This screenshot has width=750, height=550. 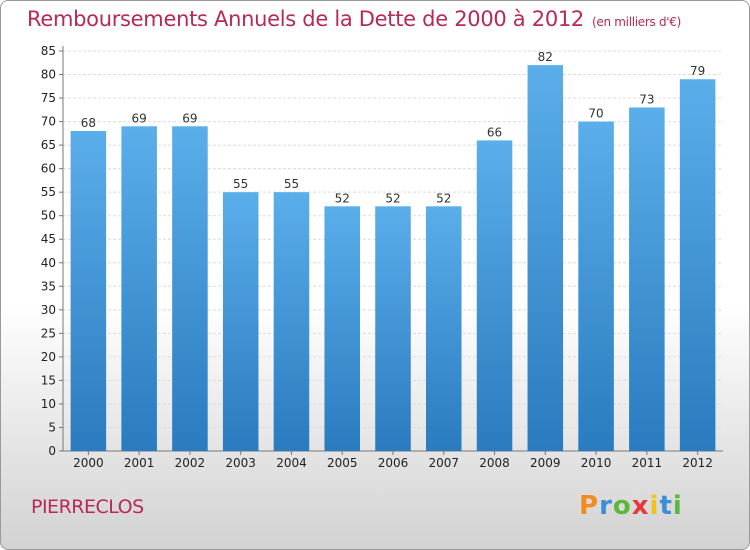 What do you see at coordinates (48, 75) in the screenshot?
I see `y-tick-label: 80` at bounding box center [48, 75].